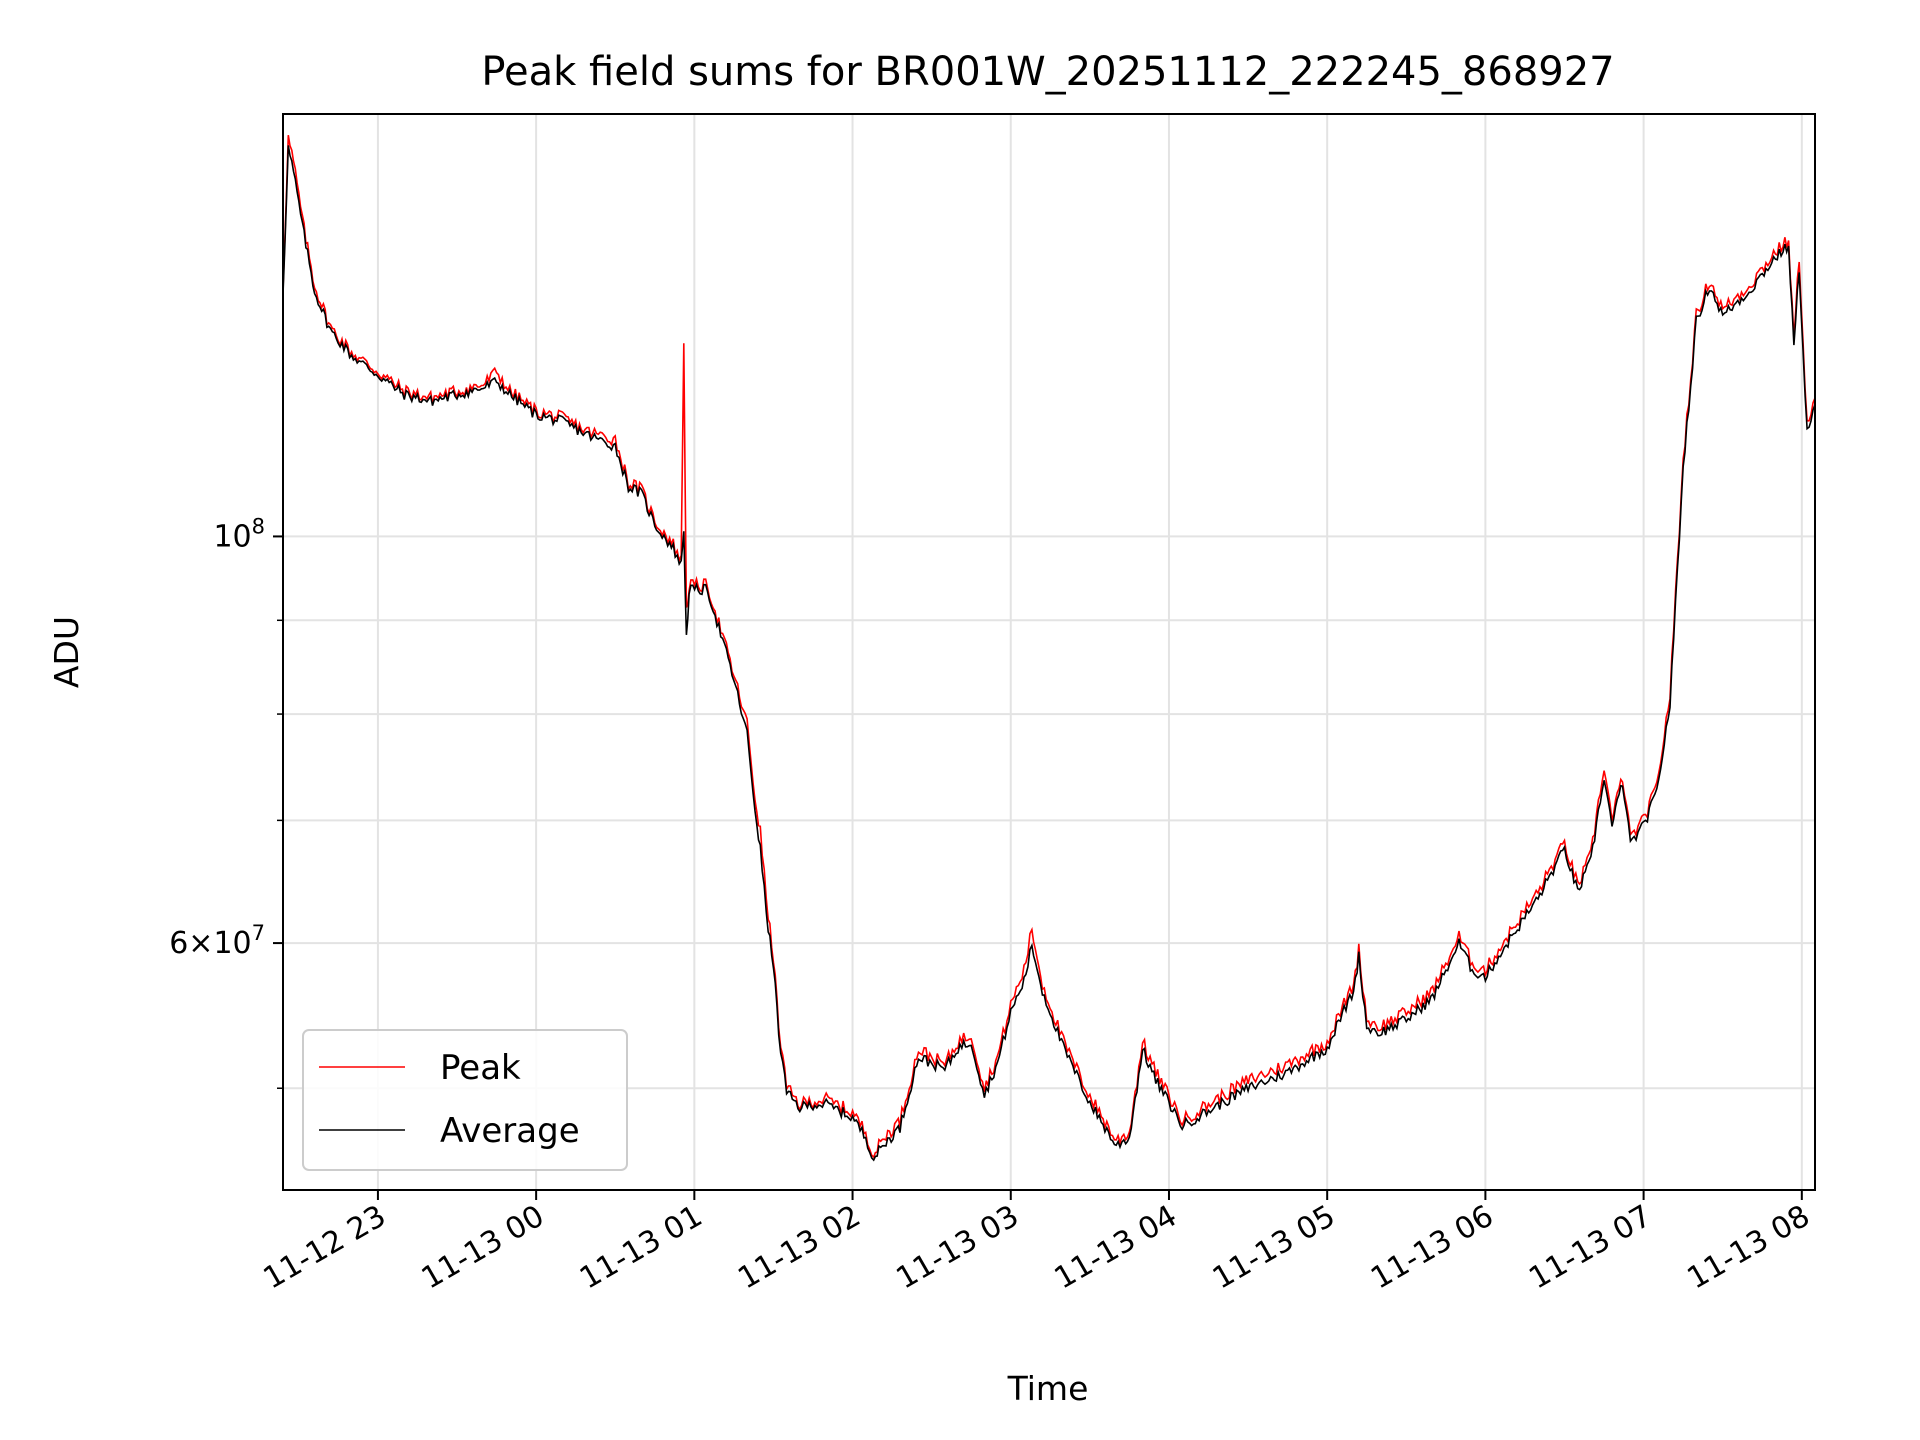 This screenshot has width=1920, height=1440. I want to click on y-tick-label: 108, so click(239, 534).